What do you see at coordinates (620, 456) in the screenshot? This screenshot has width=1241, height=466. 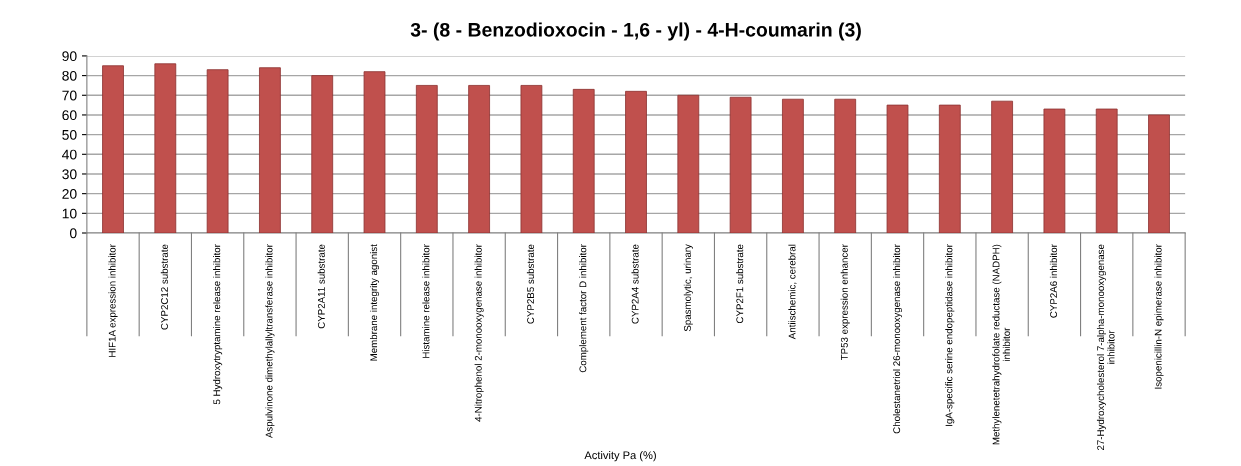 I see `x-axis-title: Activity Pa (%)` at bounding box center [620, 456].